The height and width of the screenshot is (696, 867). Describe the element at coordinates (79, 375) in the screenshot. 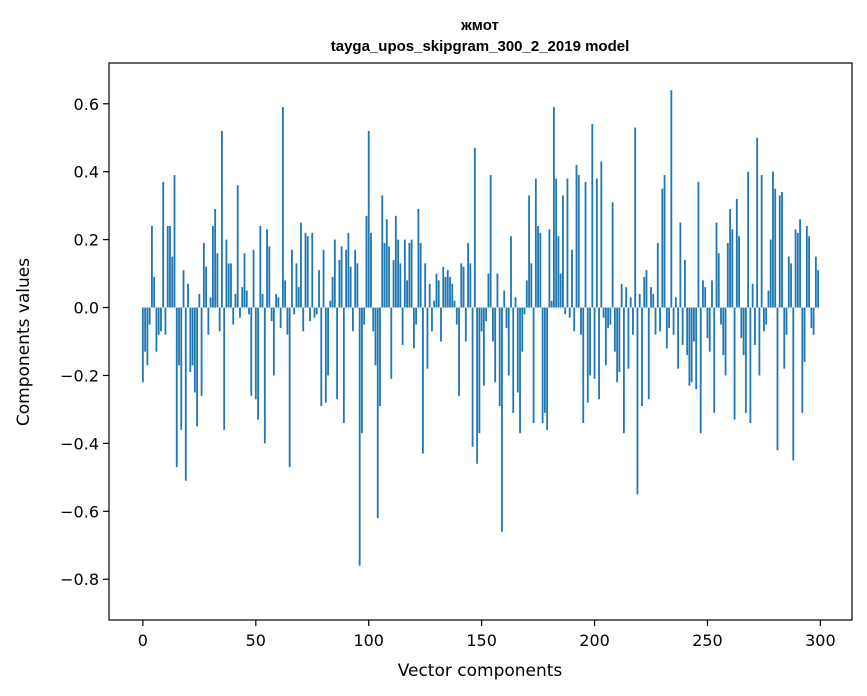

I see `y-tick-label: −0.2` at that location.